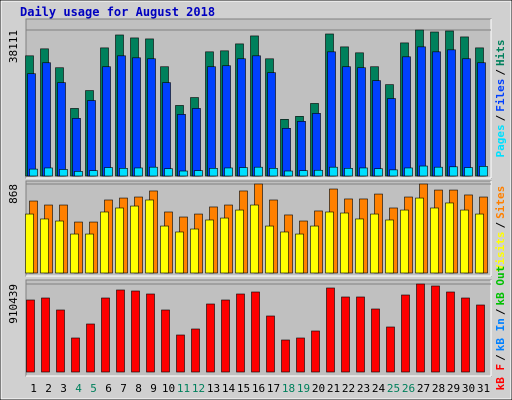 The width and height of the screenshot is (512, 400). What do you see at coordinates (229, 388) in the screenshot?
I see `x-tick-label: 14` at bounding box center [229, 388].